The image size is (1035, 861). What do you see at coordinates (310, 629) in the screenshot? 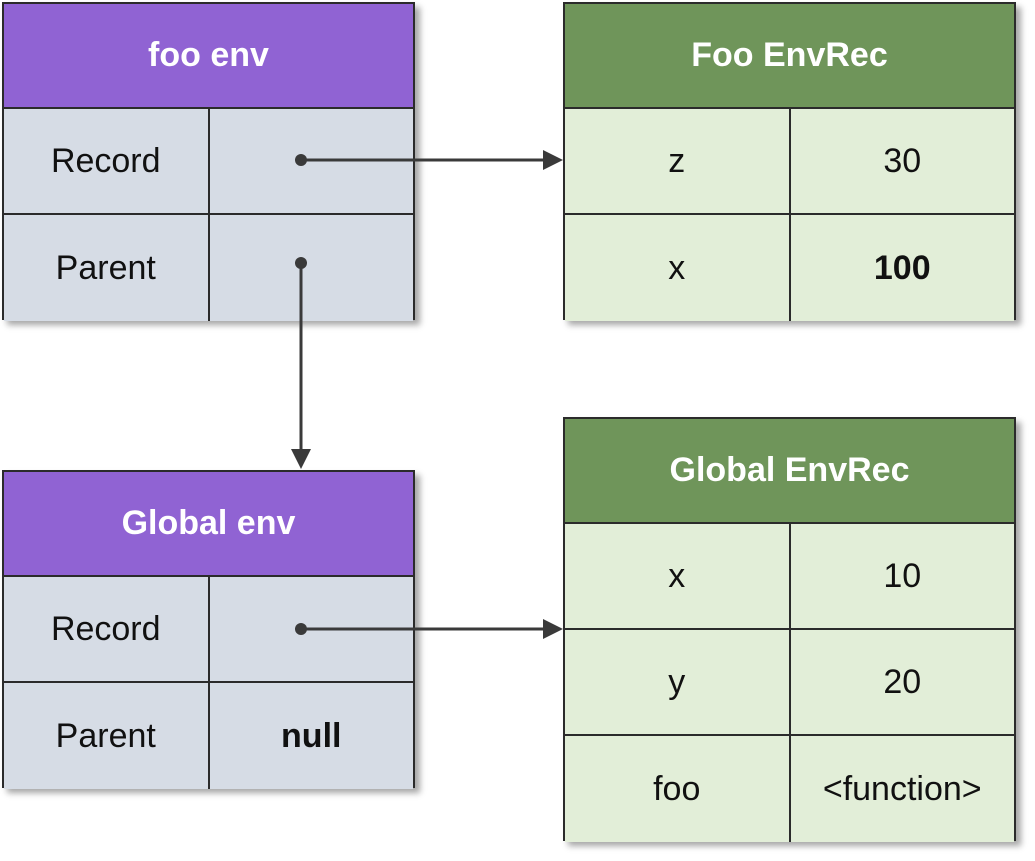
I see `global-env-record-pointer` at bounding box center [310, 629].